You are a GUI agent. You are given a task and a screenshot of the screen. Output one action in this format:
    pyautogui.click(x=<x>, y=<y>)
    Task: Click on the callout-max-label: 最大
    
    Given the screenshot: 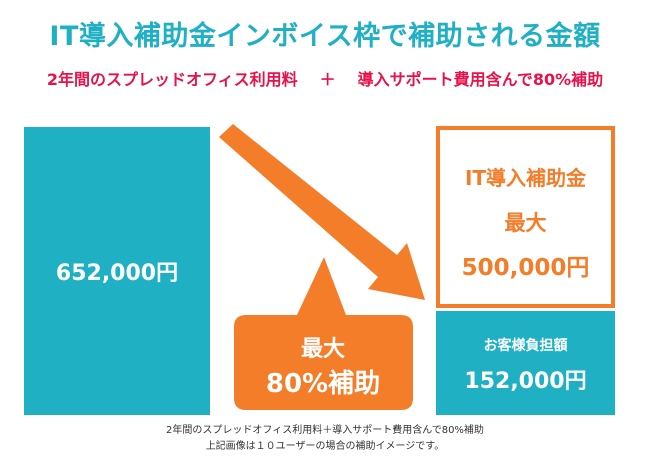 What is the action you would take?
    pyautogui.click(x=322, y=349)
    